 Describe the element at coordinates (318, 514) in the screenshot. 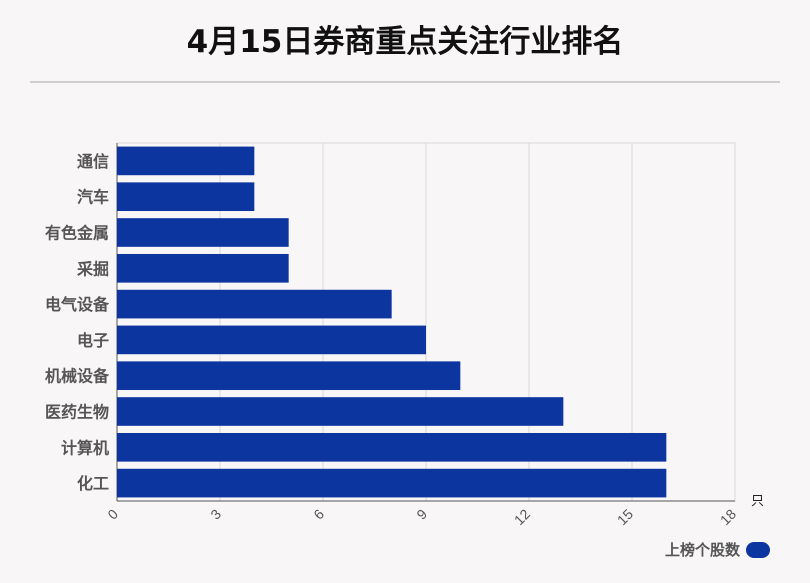

I see `x-tick-label: 6` at that location.